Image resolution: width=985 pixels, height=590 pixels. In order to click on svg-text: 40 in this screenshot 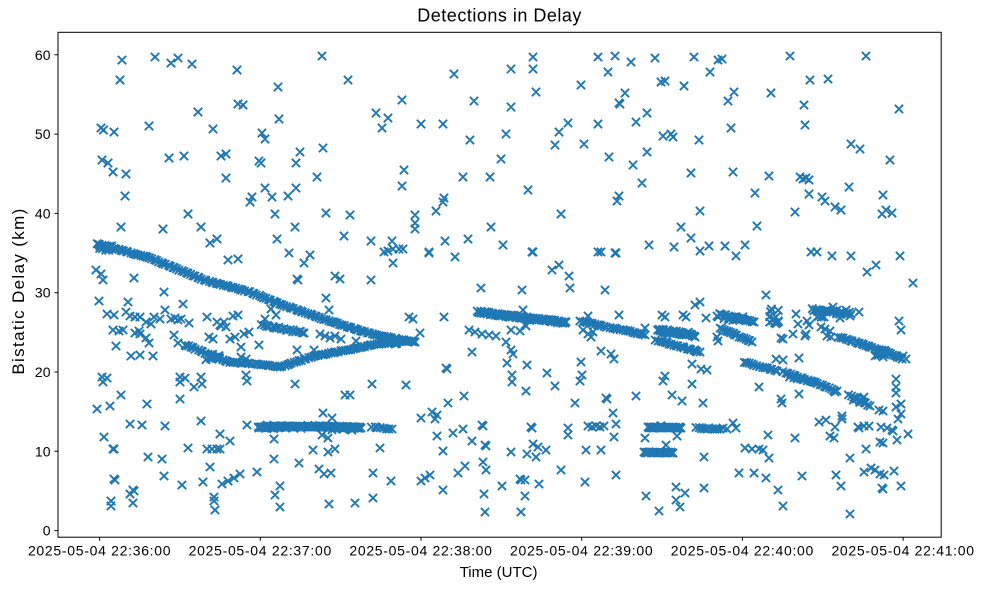, I will do `click(43, 213)`.